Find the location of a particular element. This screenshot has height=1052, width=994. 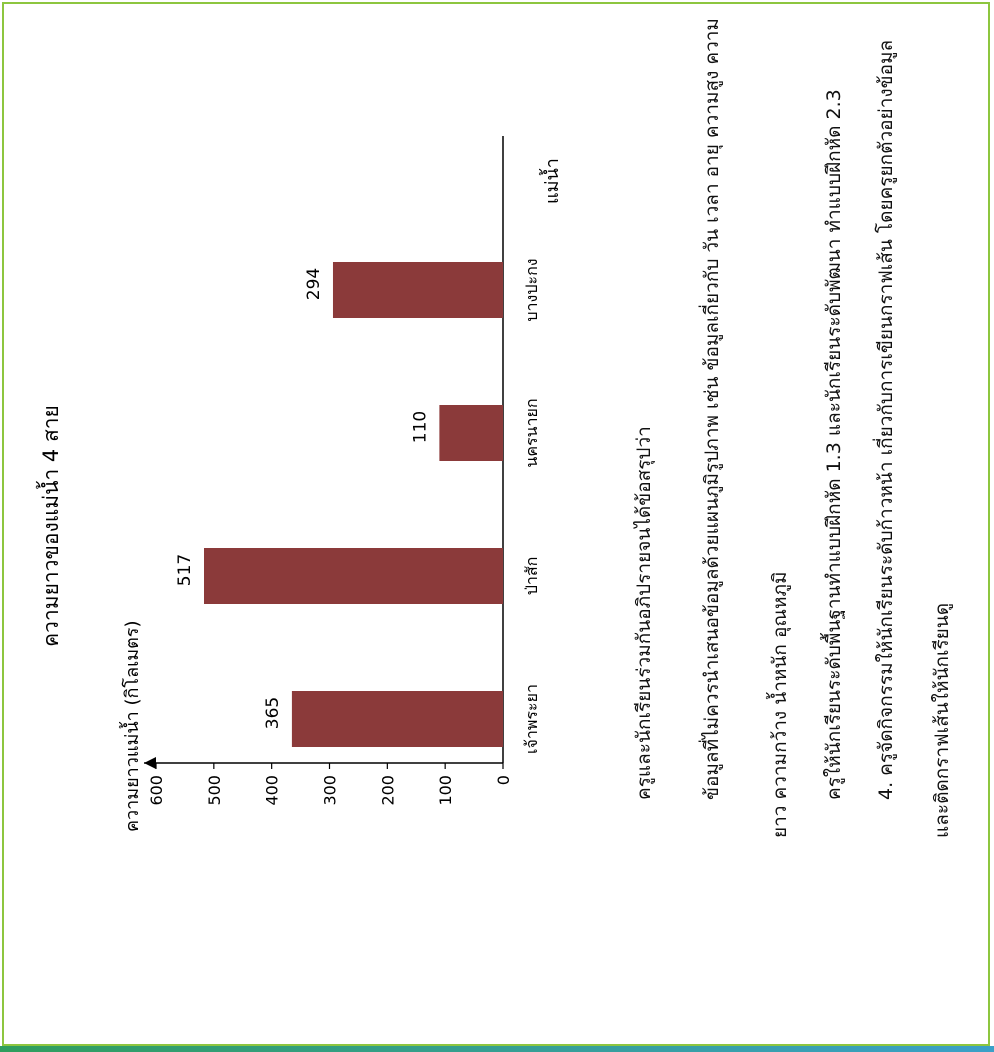

y-axis-label: ความยาวแม่น้ำ (กิโลเมตร) is located at coordinates (131, 727).